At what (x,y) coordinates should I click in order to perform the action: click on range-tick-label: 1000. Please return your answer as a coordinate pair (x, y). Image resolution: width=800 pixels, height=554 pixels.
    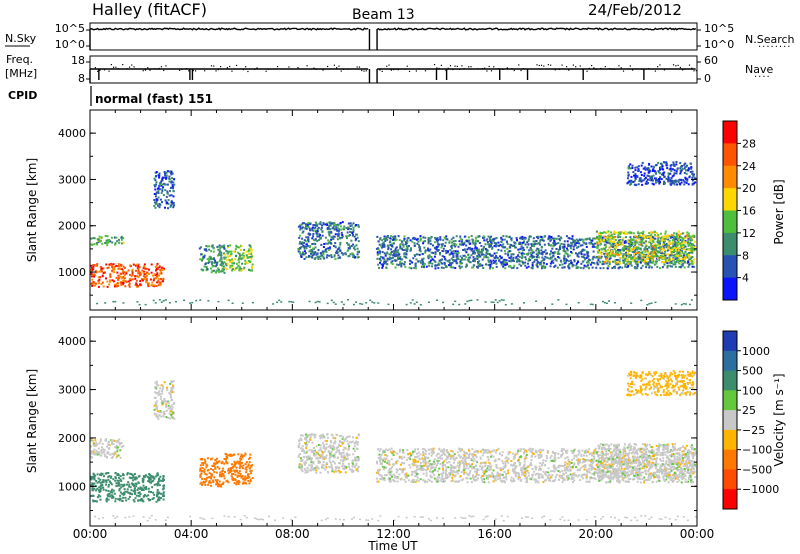
    Looking at the image, I should click on (72, 272).